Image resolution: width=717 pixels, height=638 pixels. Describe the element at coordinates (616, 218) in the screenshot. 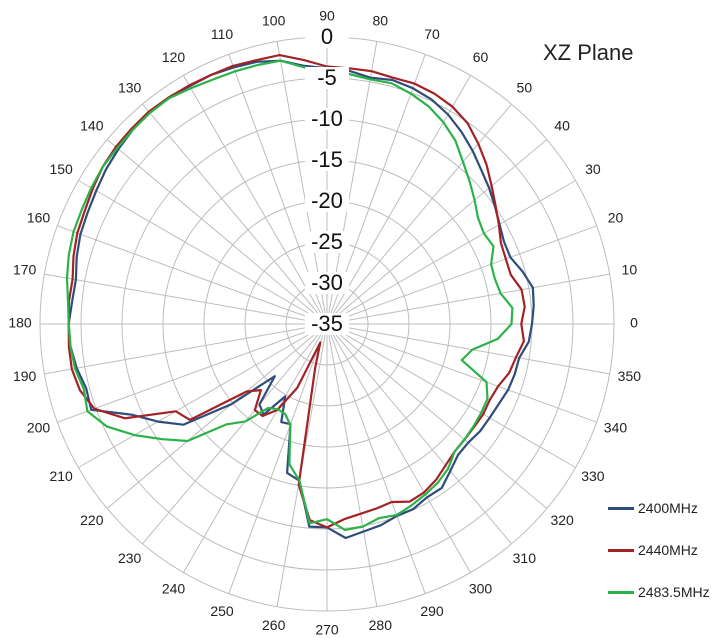

I see `angle-label: 20` at that location.